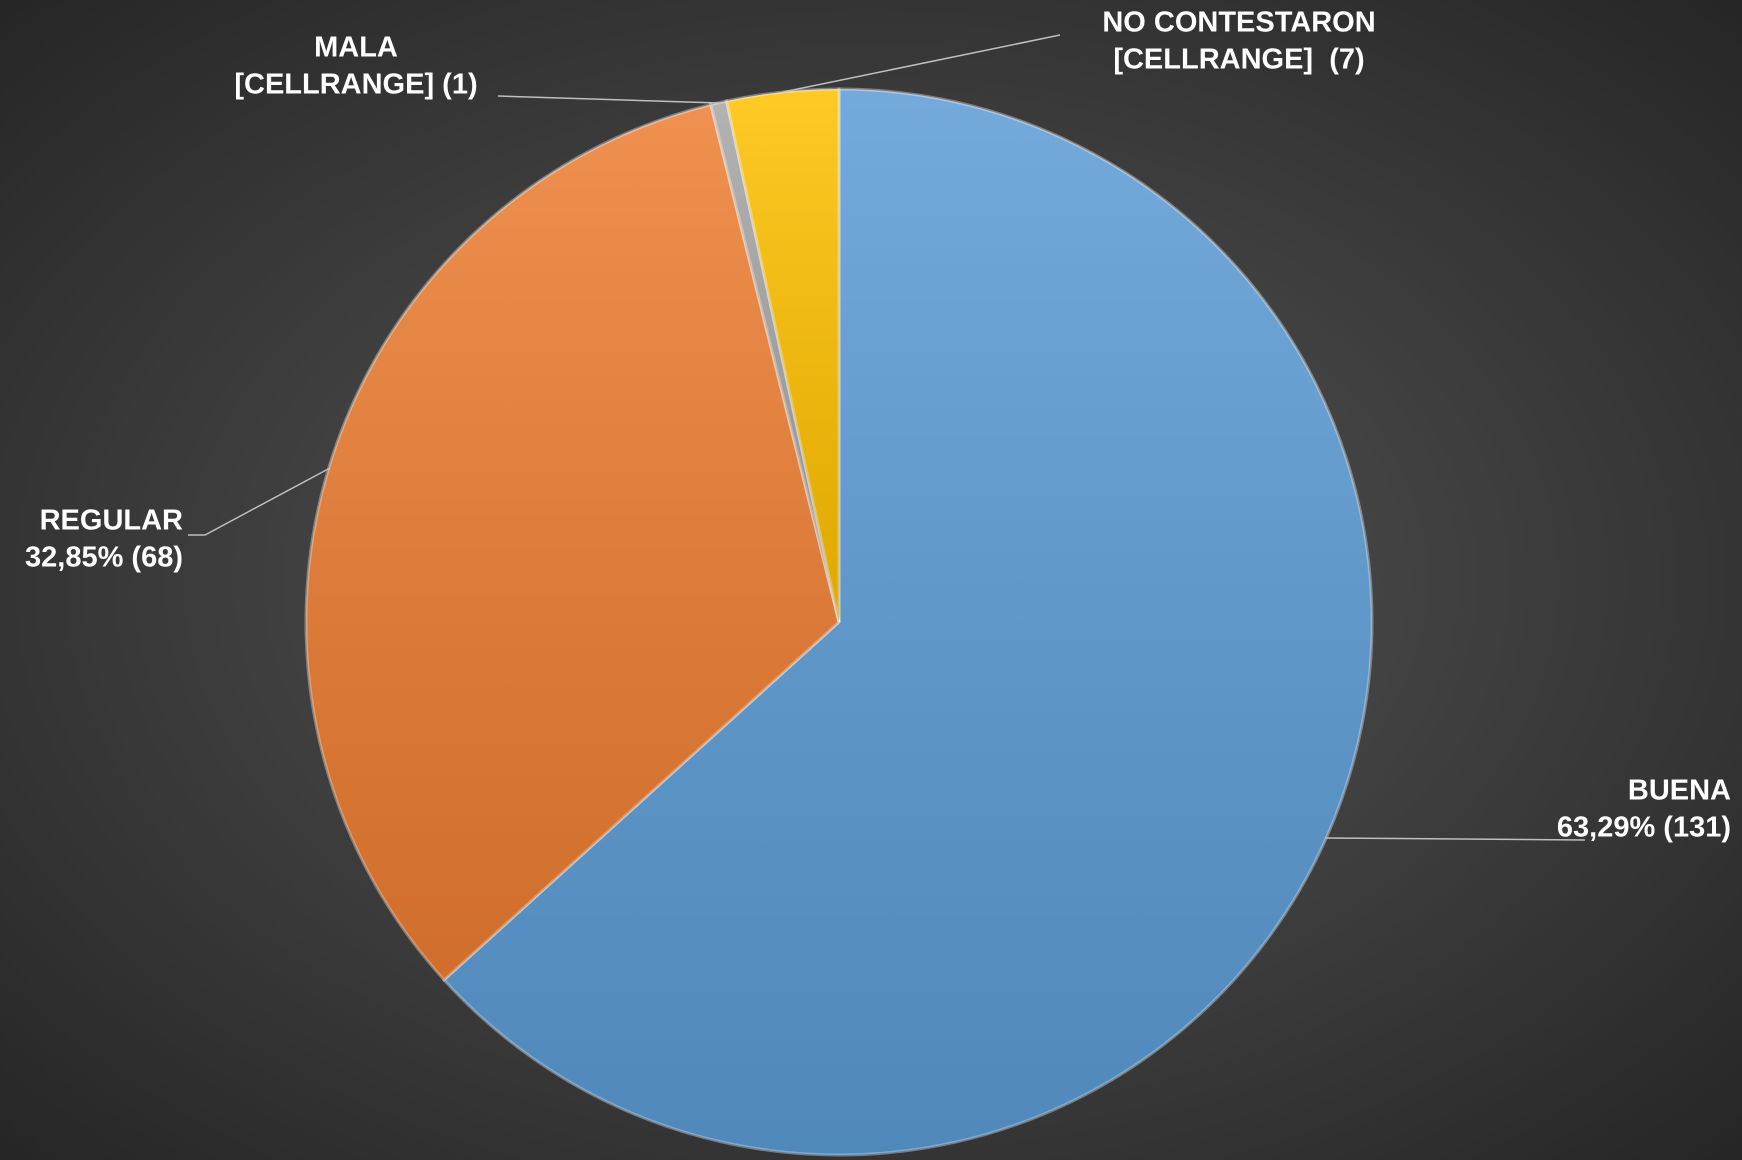 The height and width of the screenshot is (1160, 1742). What do you see at coordinates (111, 521) in the screenshot?
I see `category-label: REGULAR` at bounding box center [111, 521].